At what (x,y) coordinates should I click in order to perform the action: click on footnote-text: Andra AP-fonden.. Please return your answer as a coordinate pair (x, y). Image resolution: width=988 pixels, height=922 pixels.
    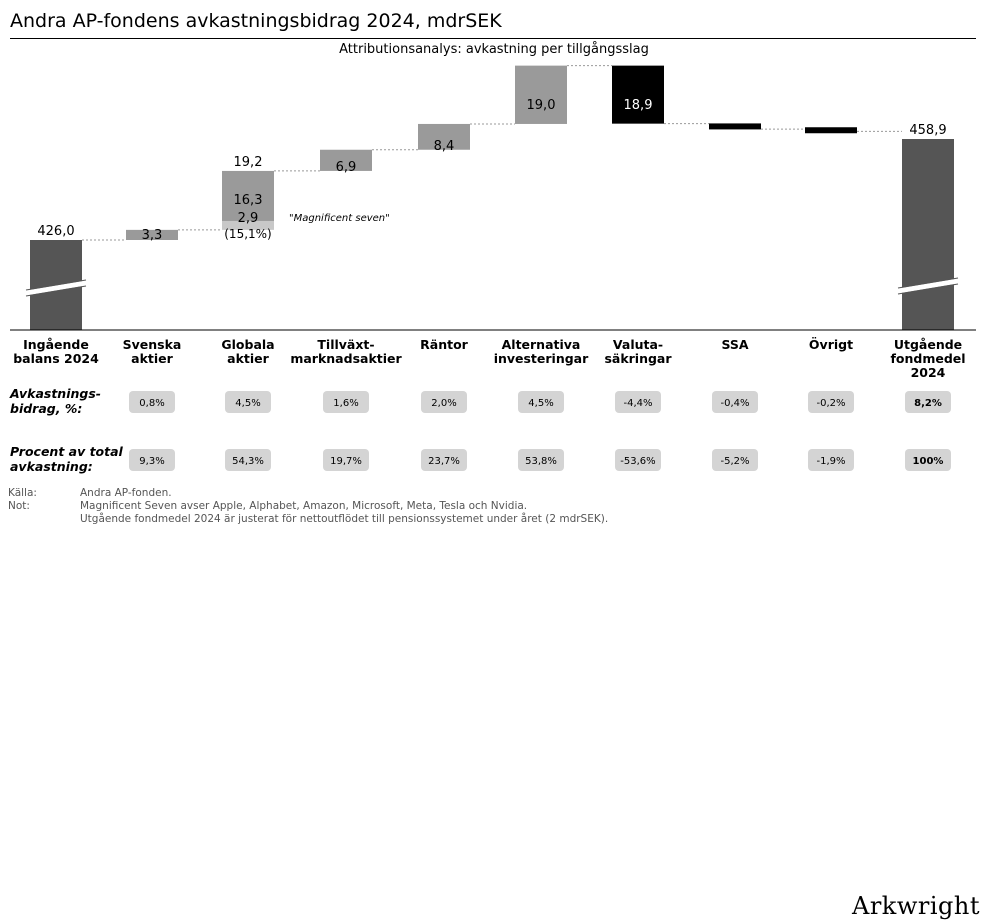
    Looking at the image, I should click on (126, 493).